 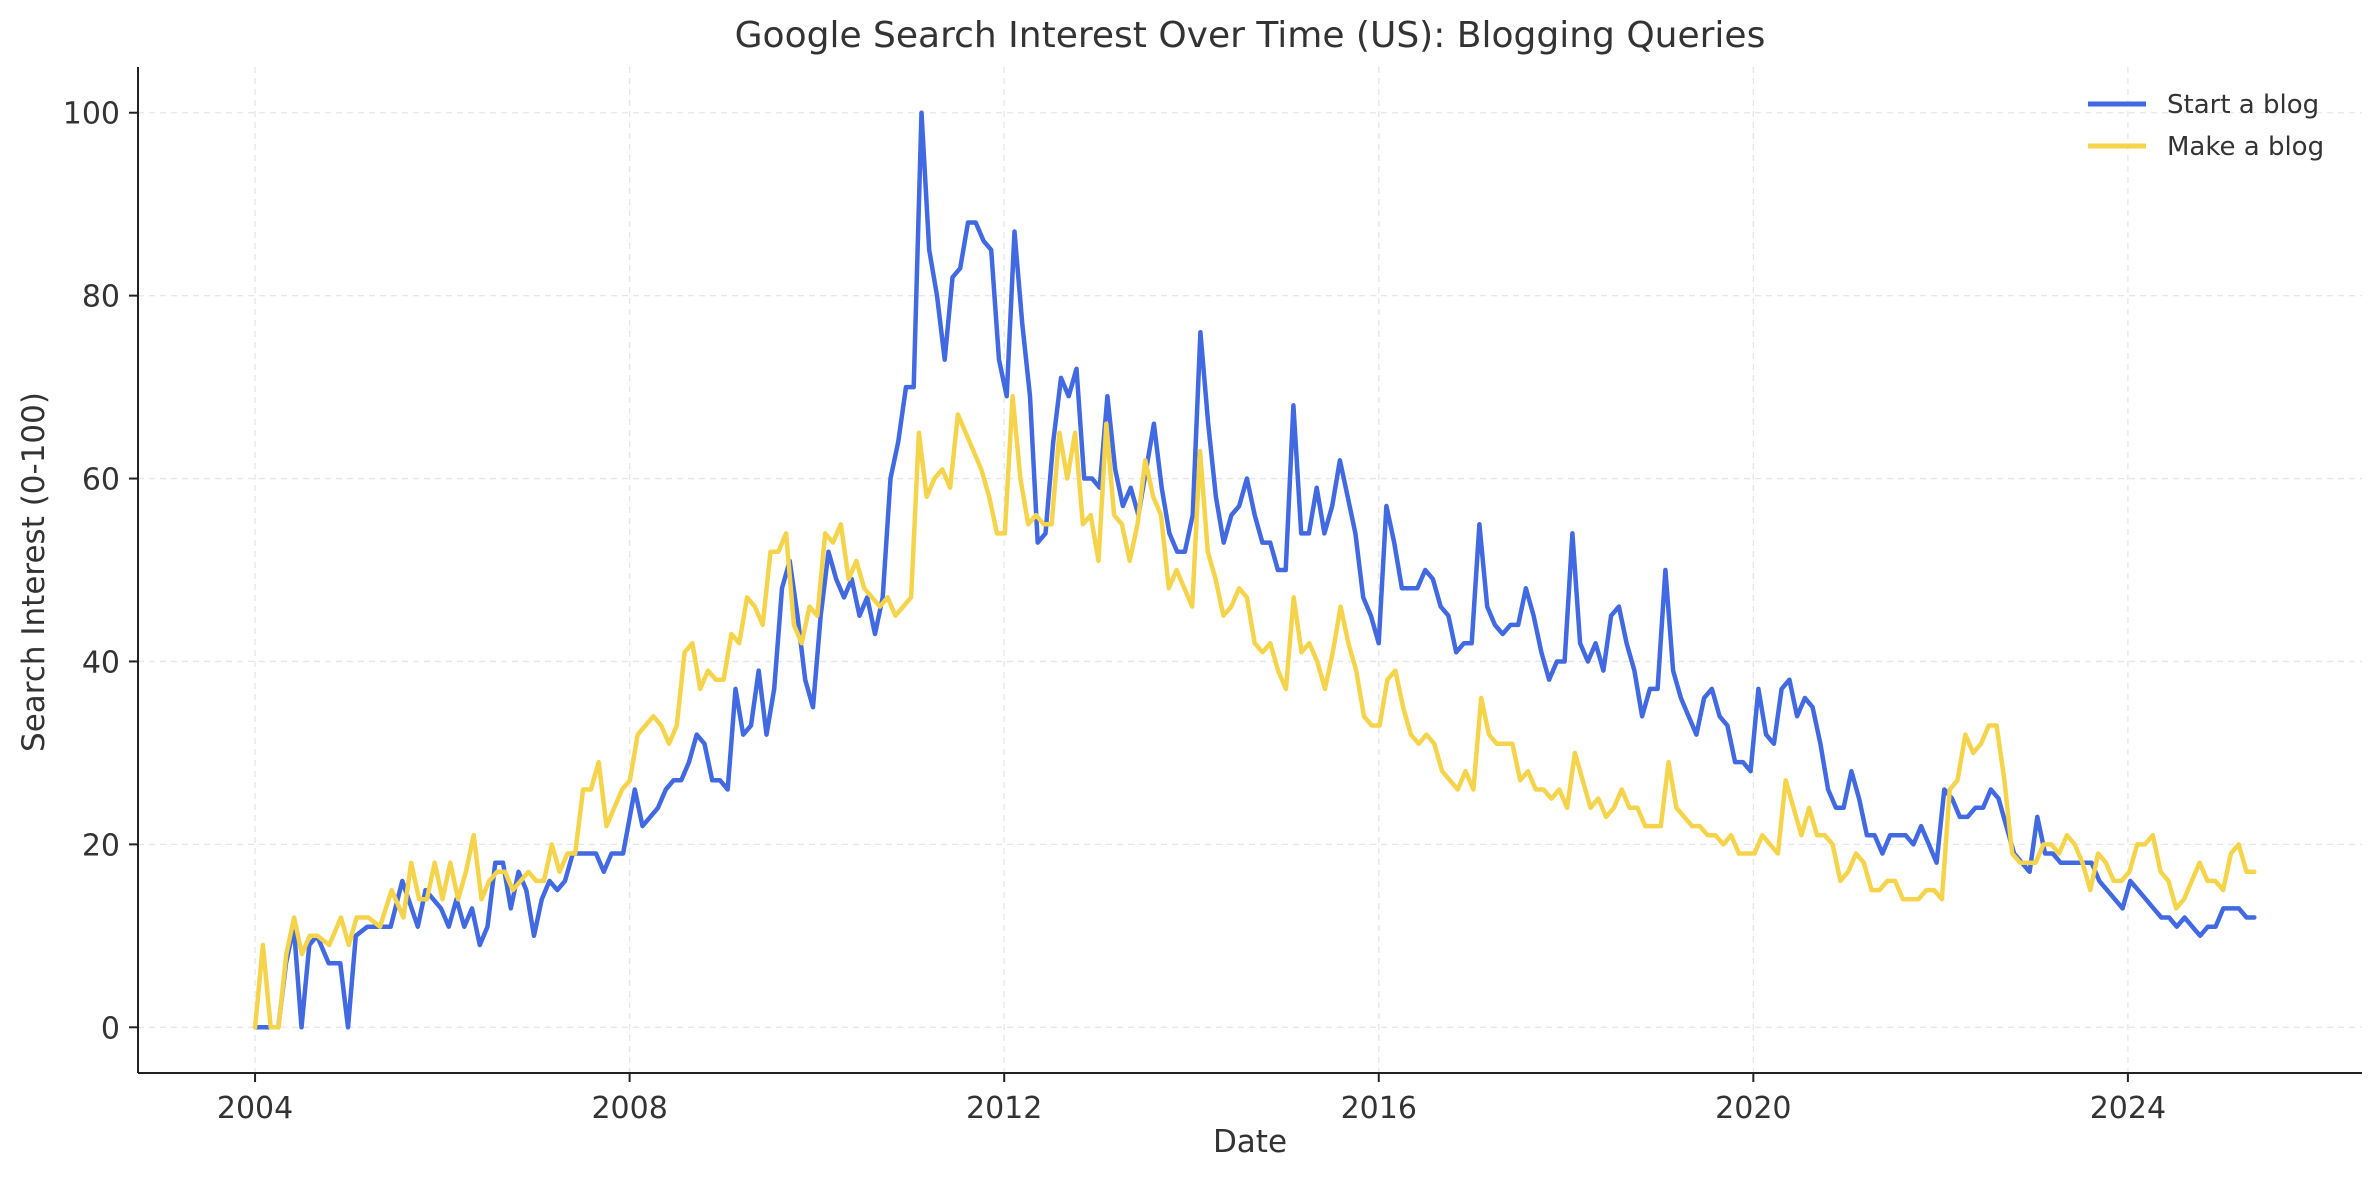 I want to click on legend-label: Start a blog, so click(x=2243, y=105).